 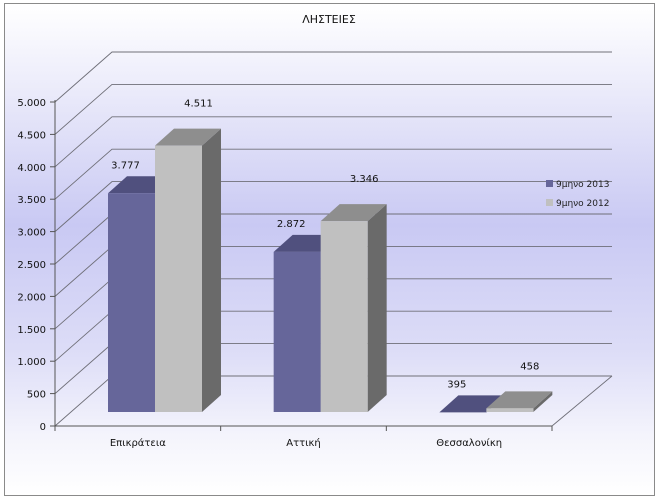 I want to click on legend-label: 9μηνο 2013, so click(x=582, y=185).